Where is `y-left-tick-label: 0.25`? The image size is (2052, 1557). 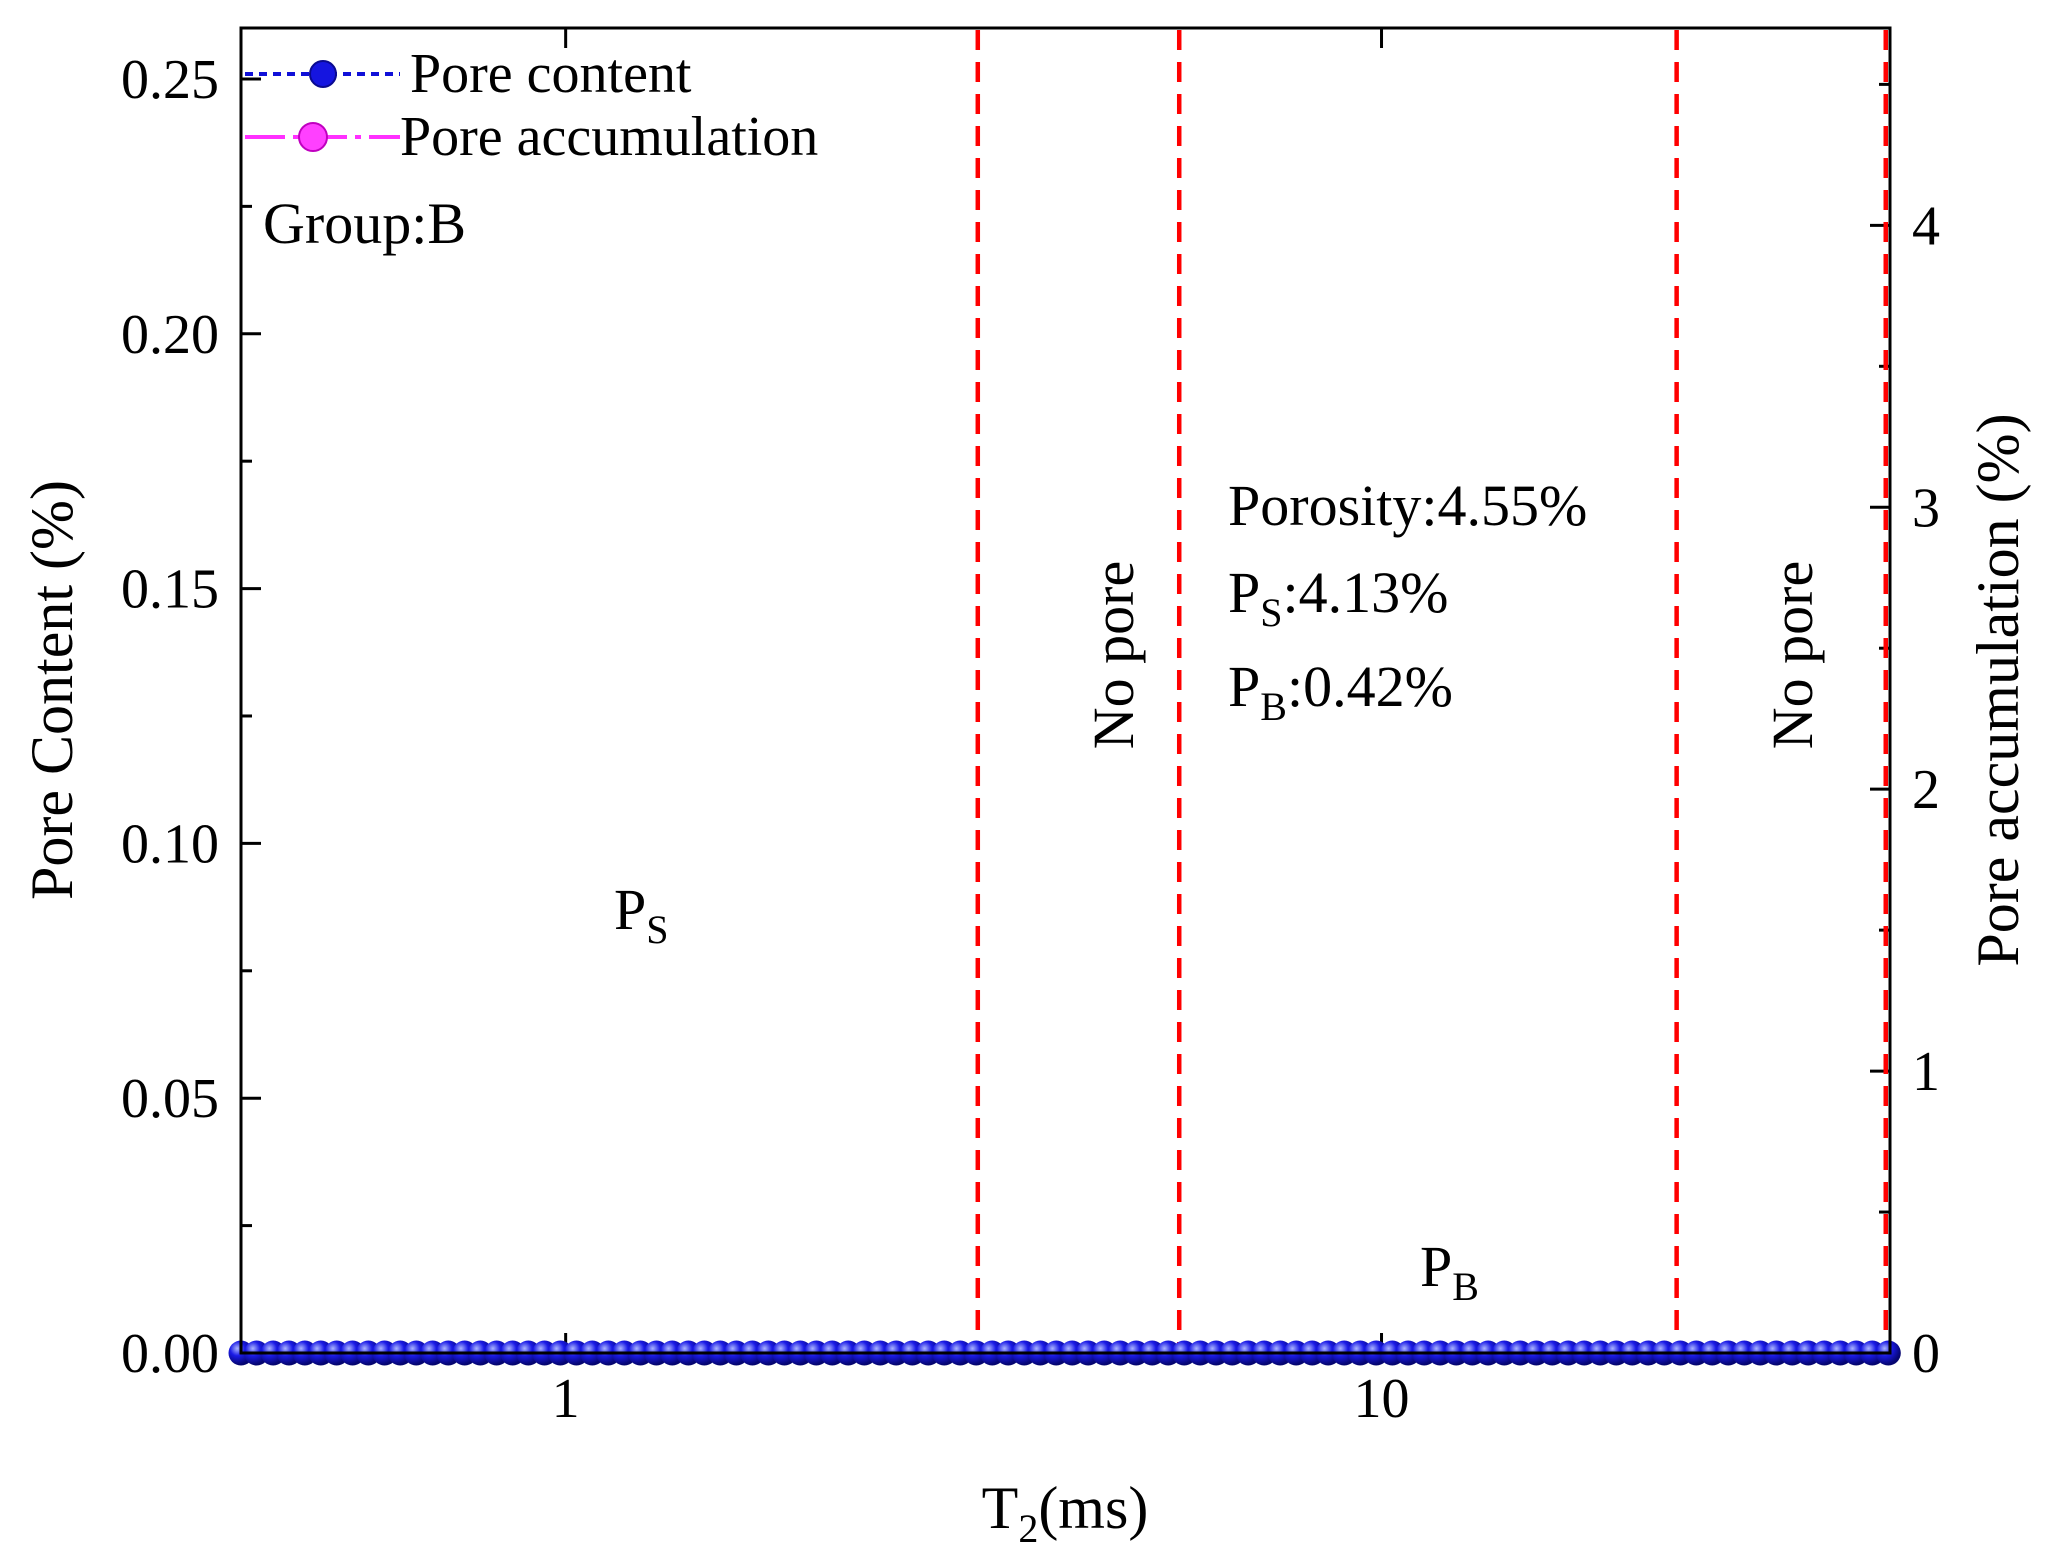
y-left-tick-label: 0.25 is located at coordinates (170, 80).